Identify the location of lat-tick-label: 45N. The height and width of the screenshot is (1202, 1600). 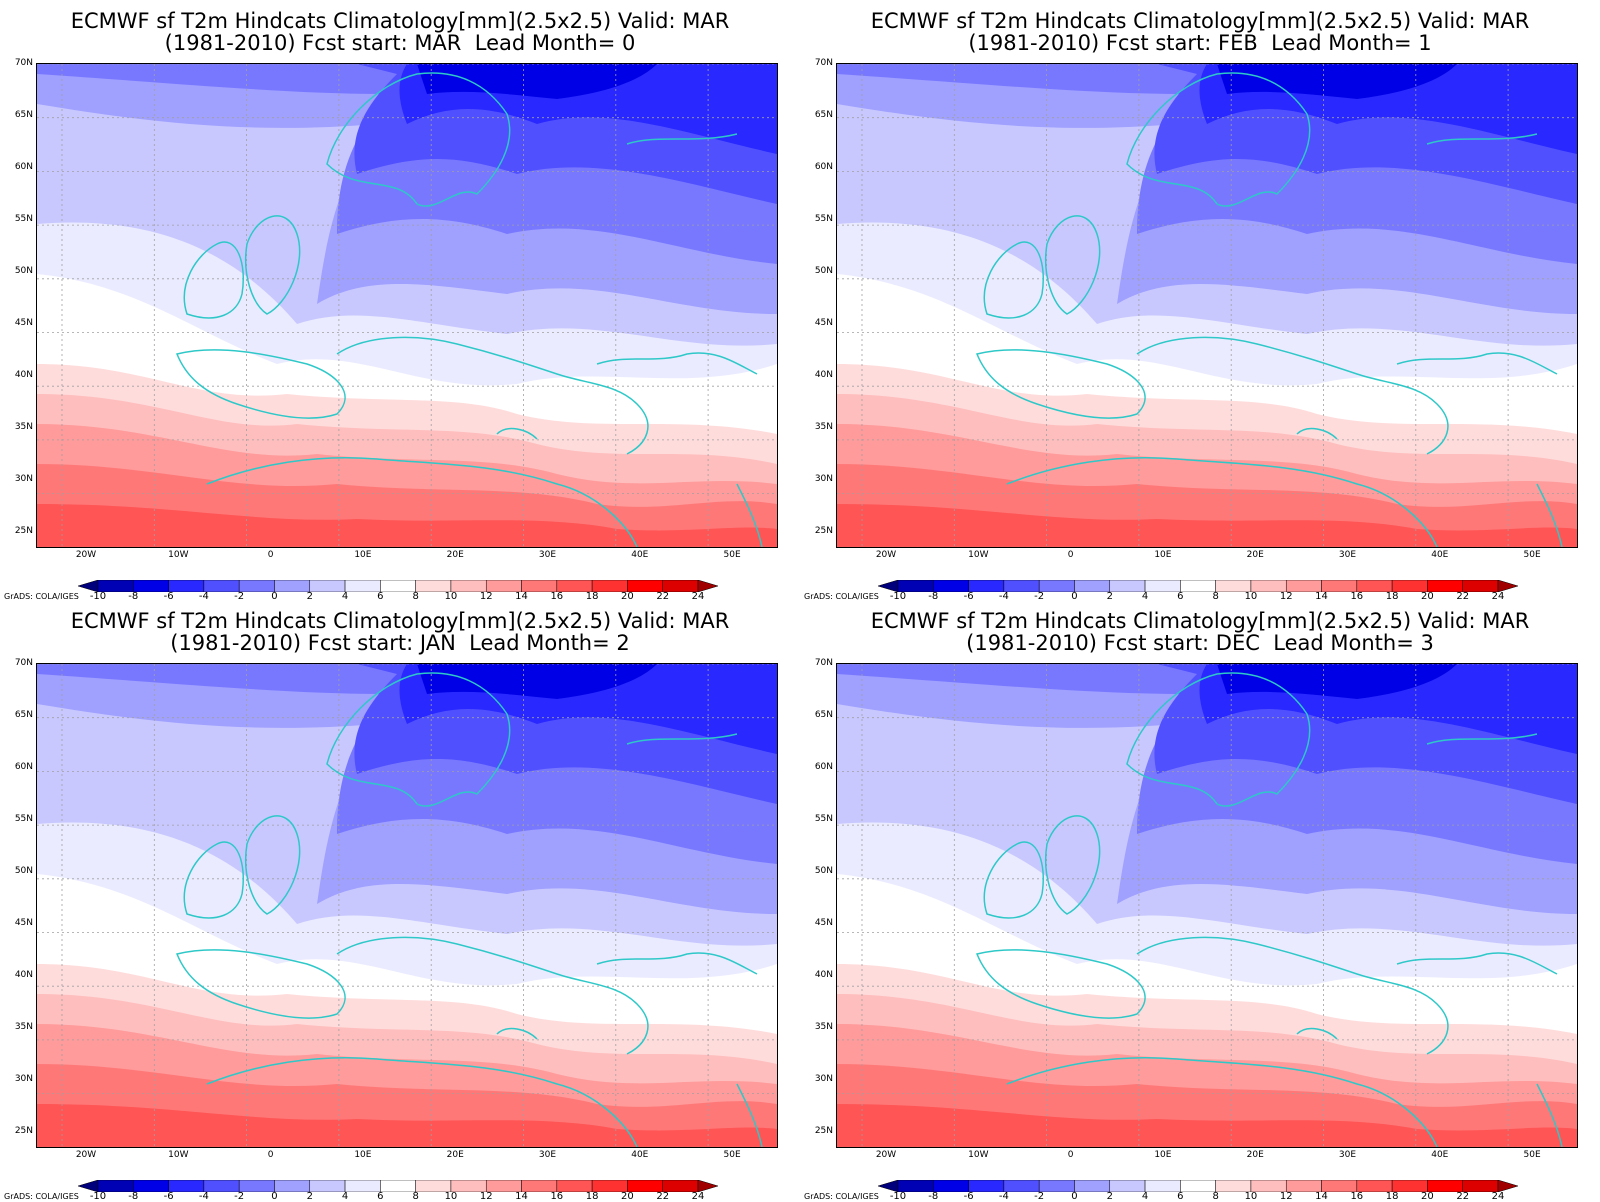
(823, 923).